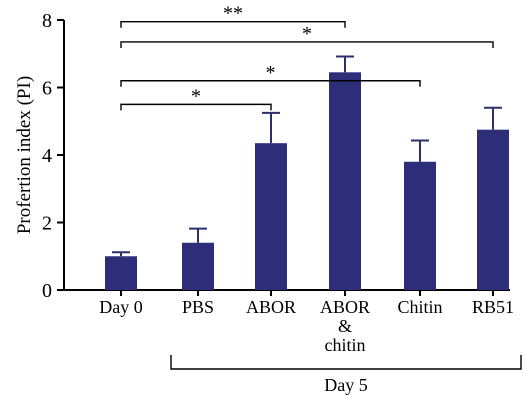  What do you see at coordinates (345, 345) in the screenshot?
I see `x-tick-label: chitin` at bounding box center [345, 345].